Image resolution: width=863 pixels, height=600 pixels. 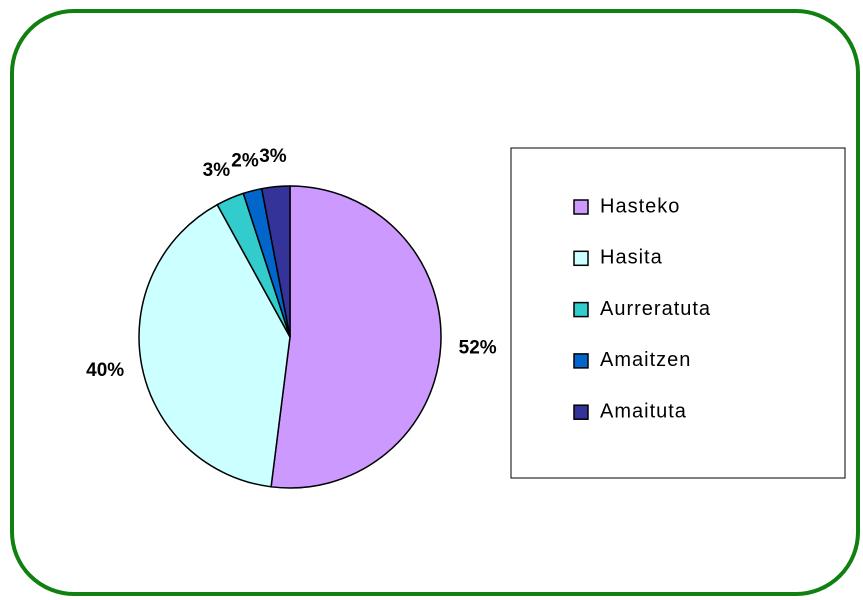 What do you see at coordinates (645, 360) in the screenshot?
I see `legend-label: Amaitzen` at bounding box center [645, 360].